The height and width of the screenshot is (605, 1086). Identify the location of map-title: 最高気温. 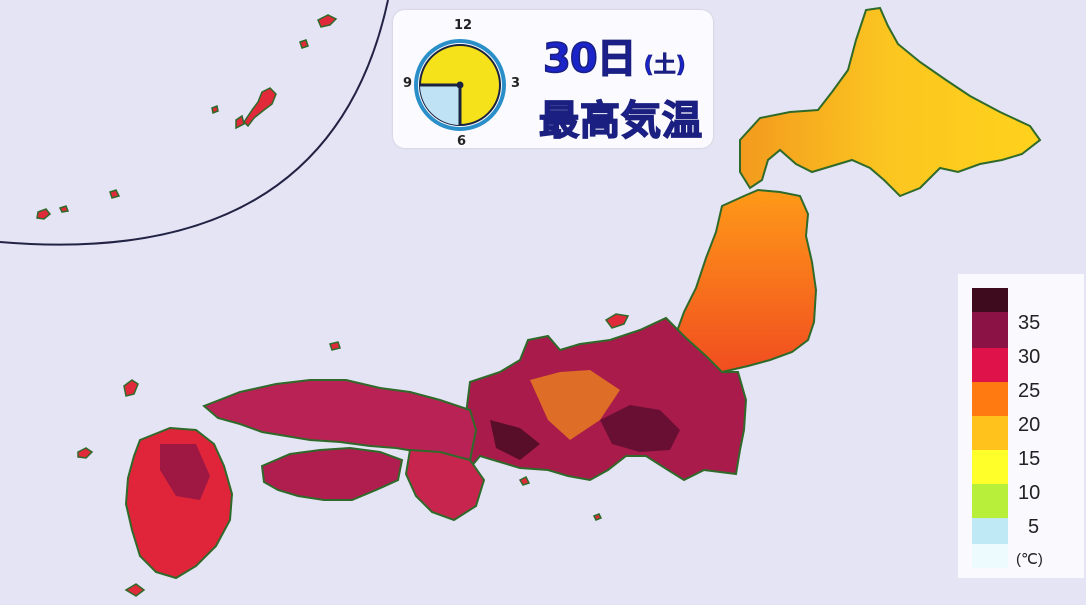
(620, 121).